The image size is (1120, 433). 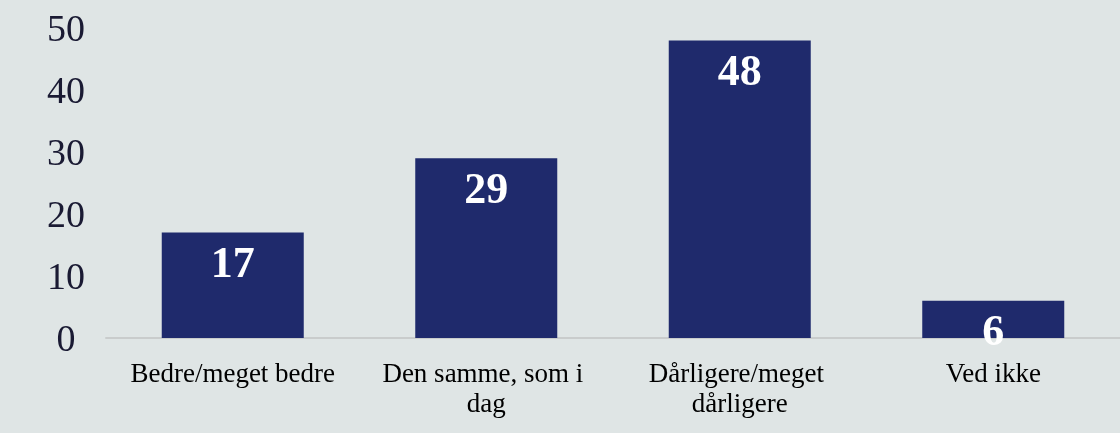 What do you see at coordinates (66, 152) in the screenshot?
I see `y-tick-label: 30` at bounding box center [66, 152].